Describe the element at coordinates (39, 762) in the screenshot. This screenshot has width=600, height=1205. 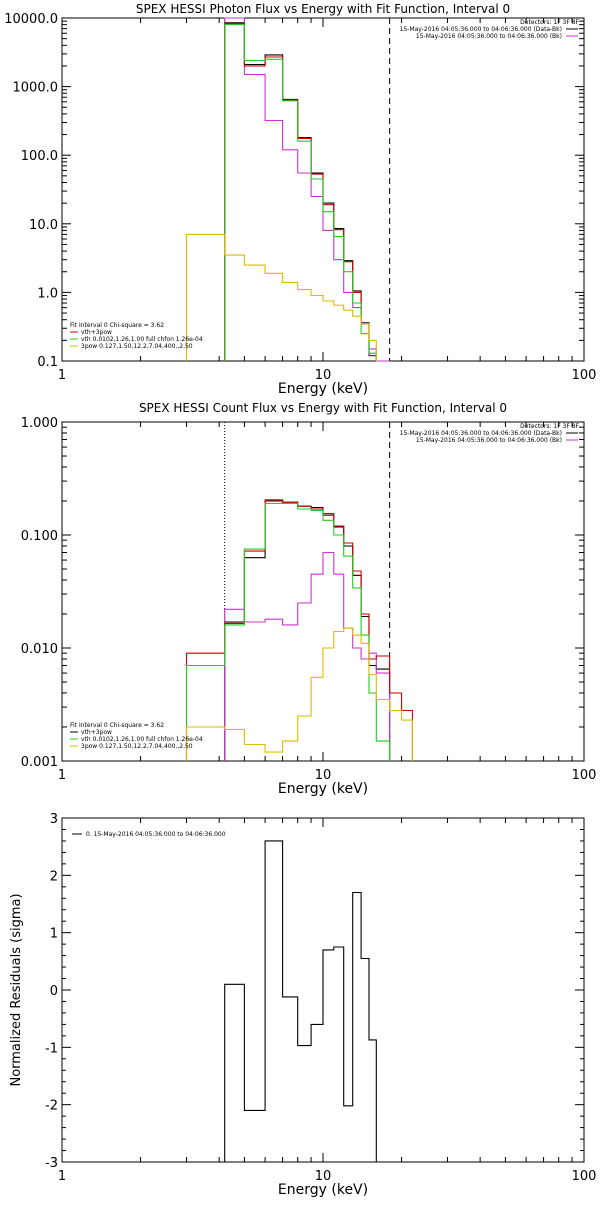
I see `panel2-y-tick-label: 0.001` at that location.